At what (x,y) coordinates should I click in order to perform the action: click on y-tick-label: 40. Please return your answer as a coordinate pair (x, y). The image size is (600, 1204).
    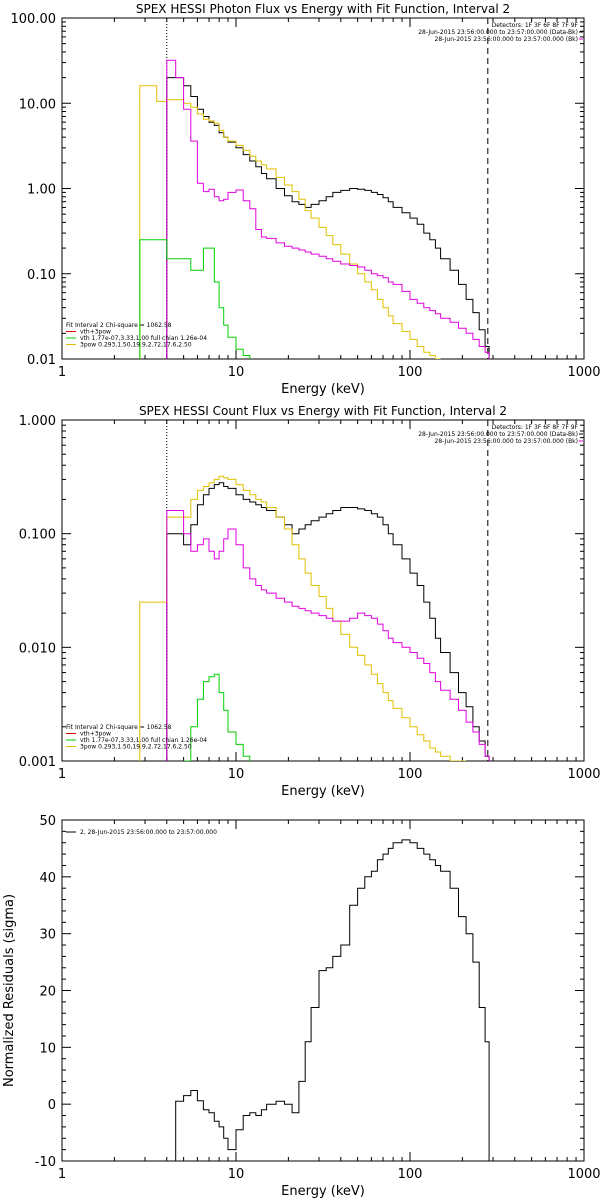
    Looking at the image, I should click on (47, 878).